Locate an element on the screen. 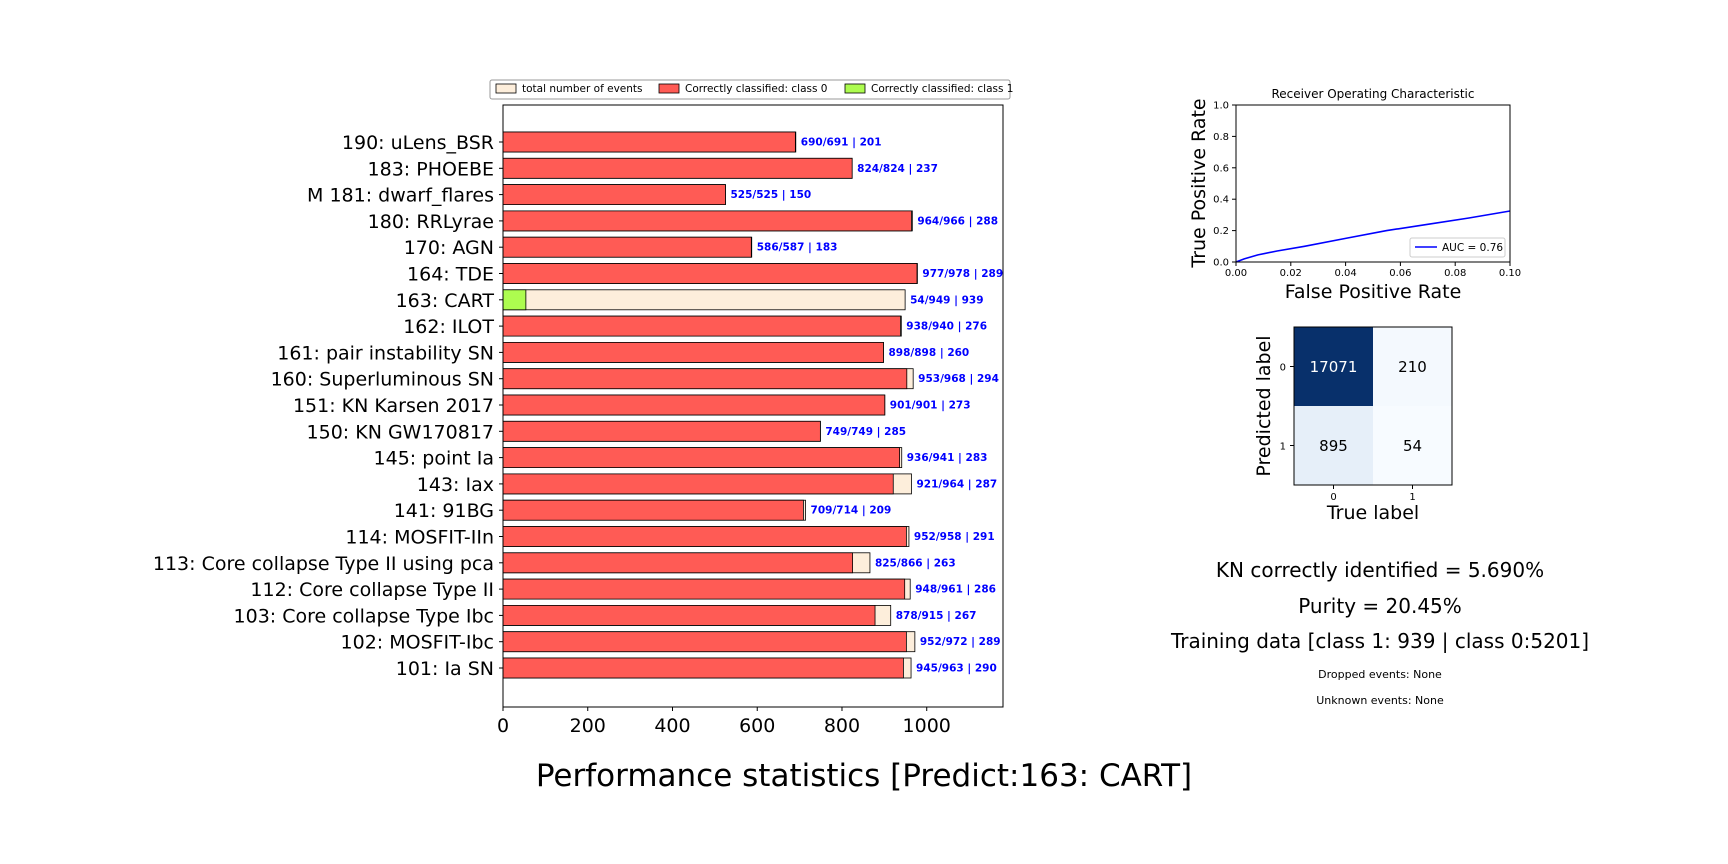 The width and height of the screenshot is (1728, 864). x-tick-label: 0 is located at coordinates (503, 726).